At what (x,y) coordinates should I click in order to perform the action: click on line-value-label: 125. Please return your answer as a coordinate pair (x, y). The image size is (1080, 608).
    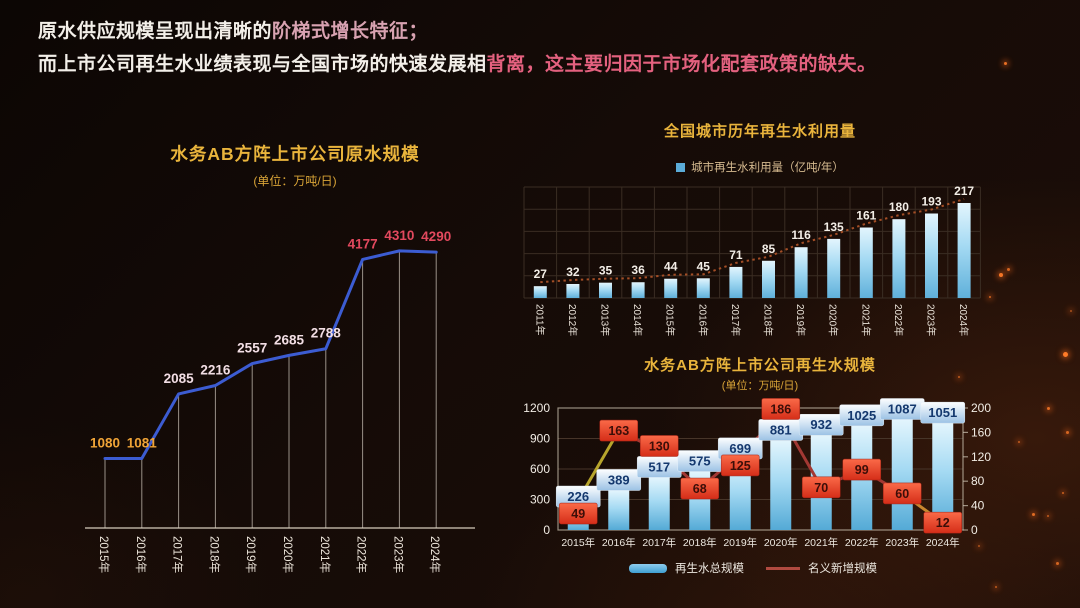
    Looking at the image, I should click on (740, 466).